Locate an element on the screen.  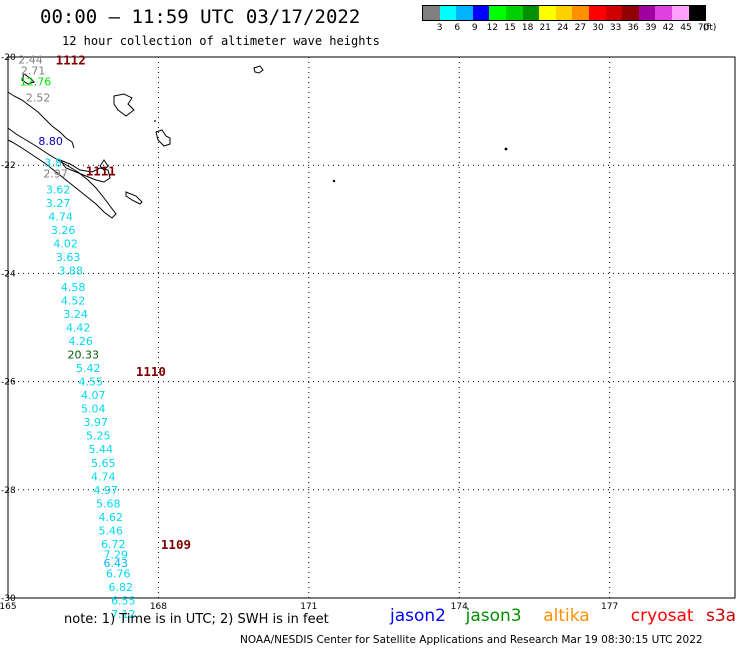
latitude-label: -28 is located at coordinates (8, 491).